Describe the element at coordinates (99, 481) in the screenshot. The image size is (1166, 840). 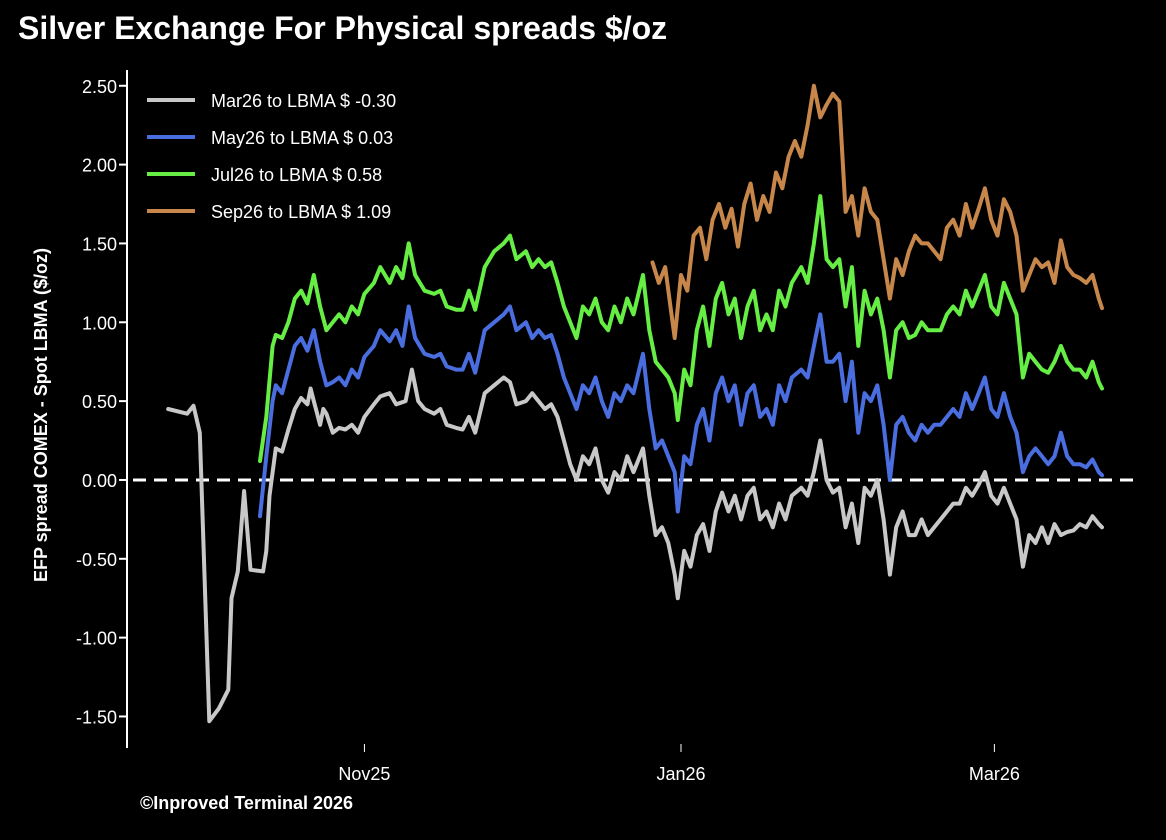
I see `y-tick-label: 0.00` at that location.